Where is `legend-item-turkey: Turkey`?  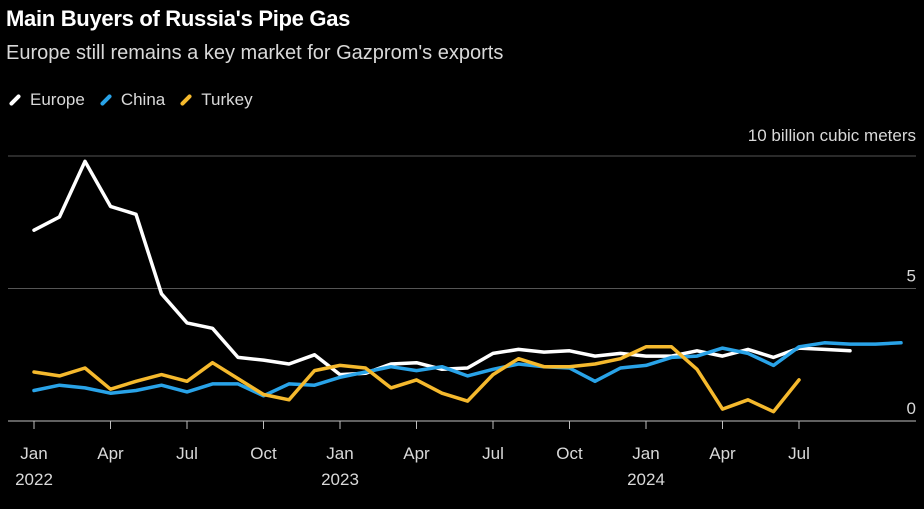 legend-item-turkey: Turkey is located at coordinates (216, 100).